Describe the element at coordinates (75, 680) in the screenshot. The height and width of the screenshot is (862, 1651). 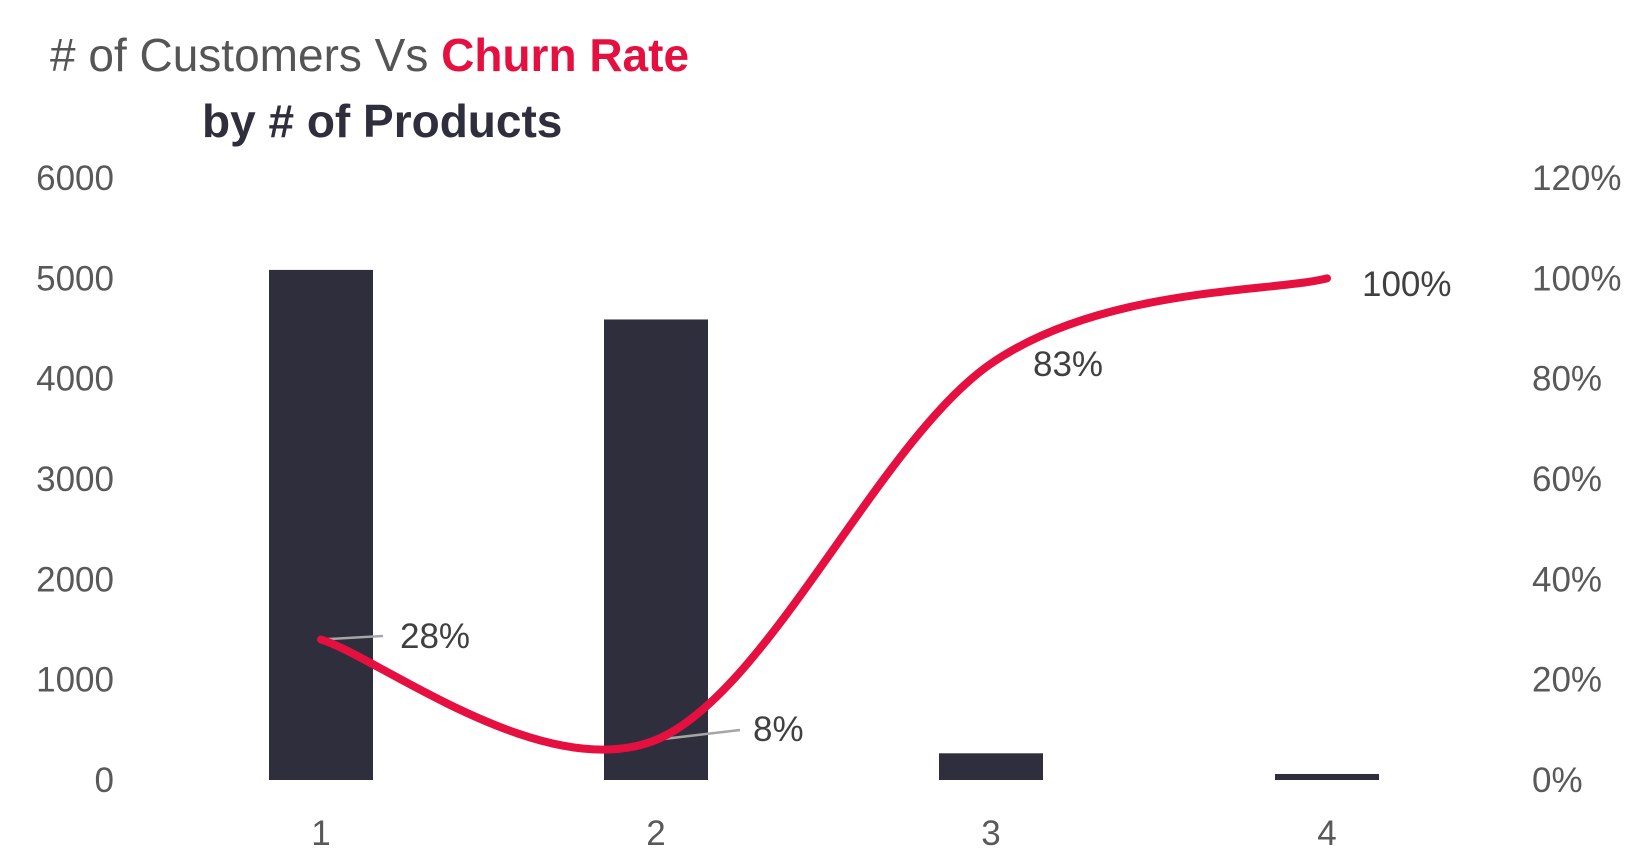
I see `y-tick-label: 1000` at that location.